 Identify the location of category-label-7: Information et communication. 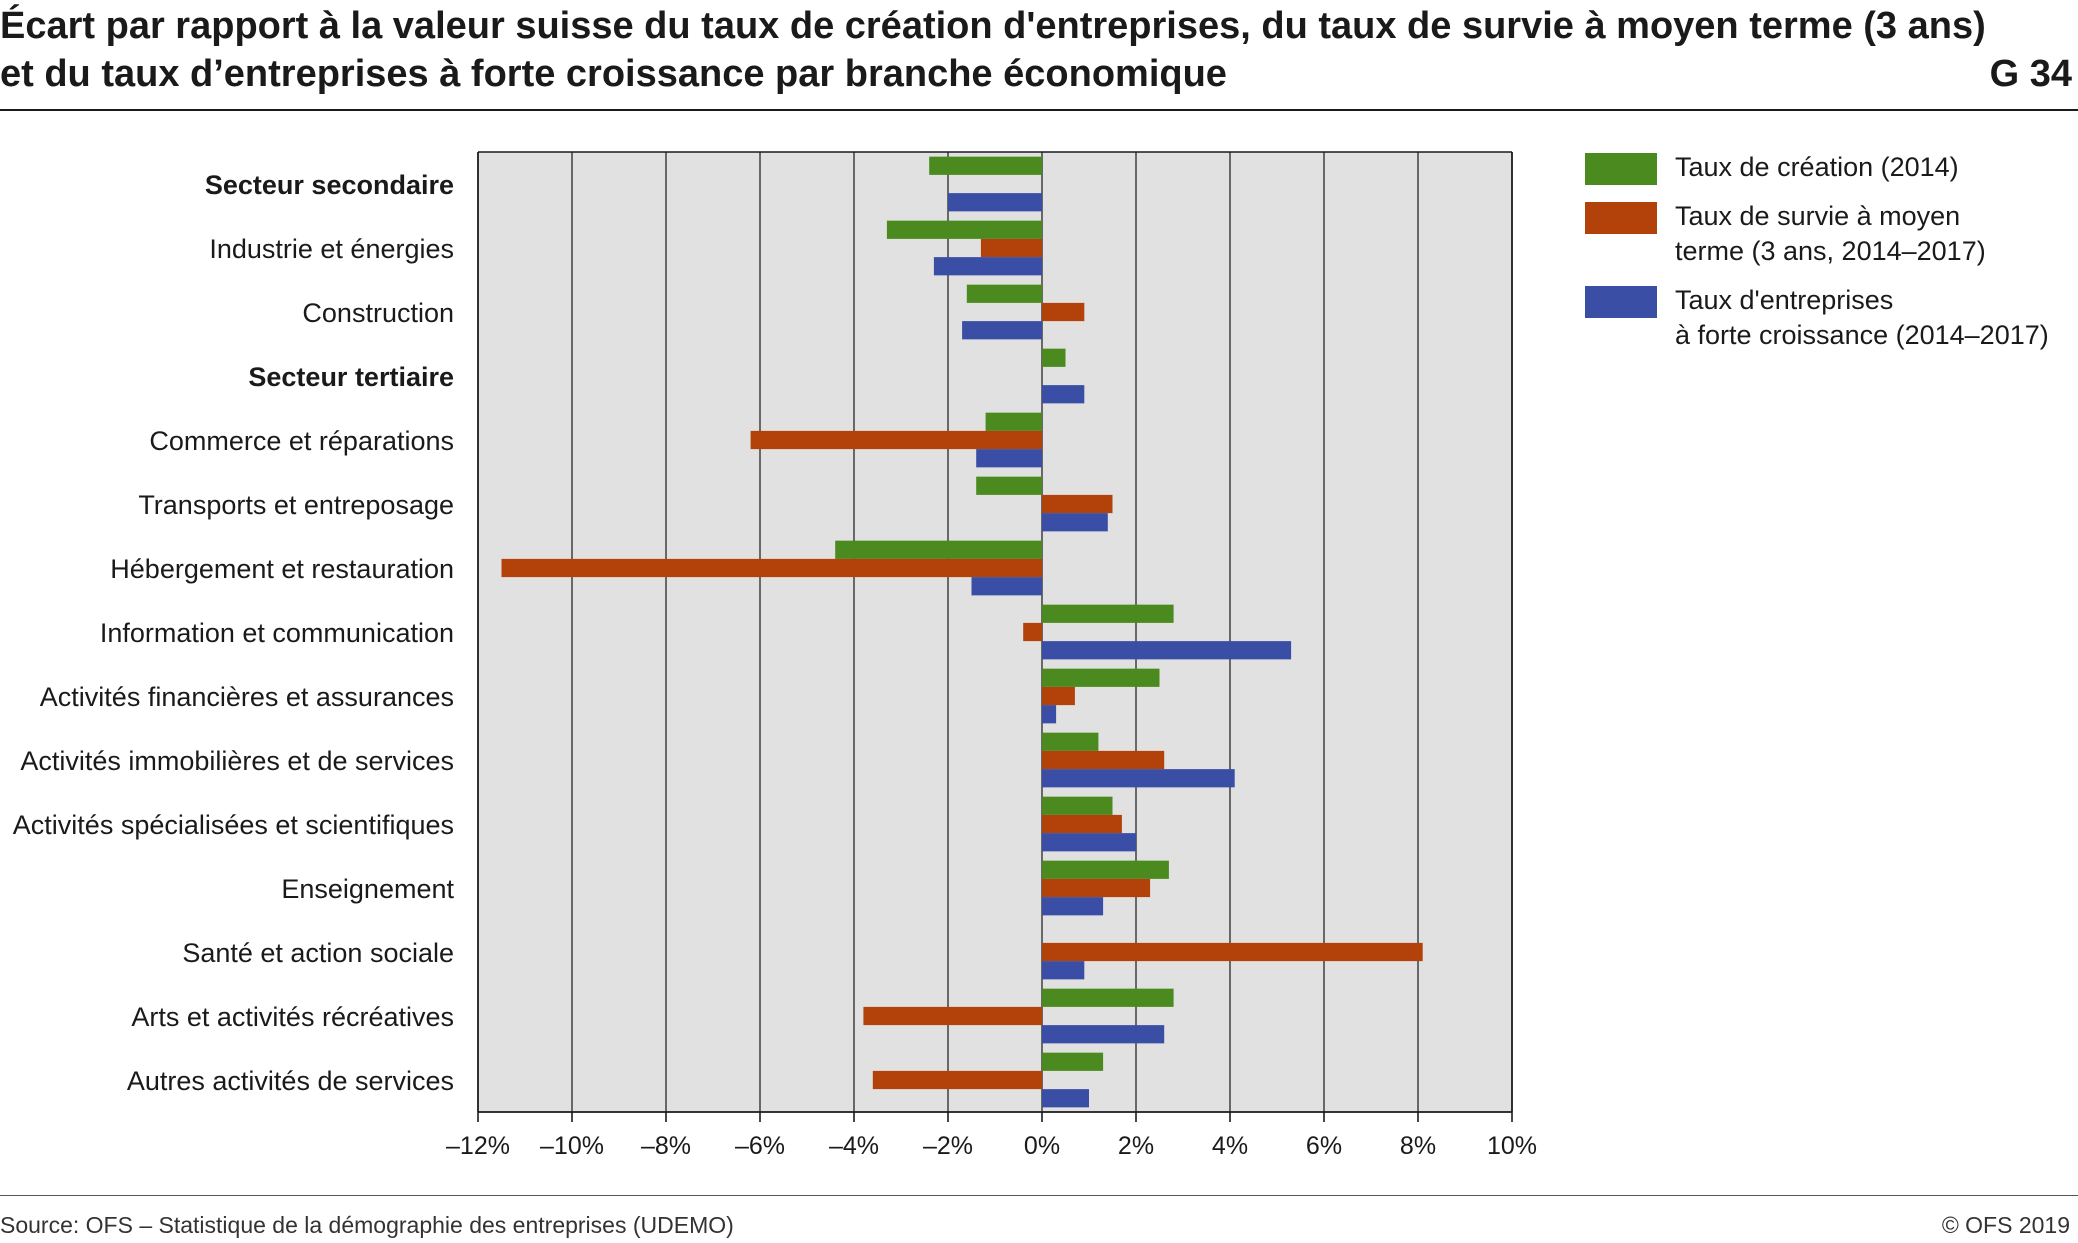
(277, 633).